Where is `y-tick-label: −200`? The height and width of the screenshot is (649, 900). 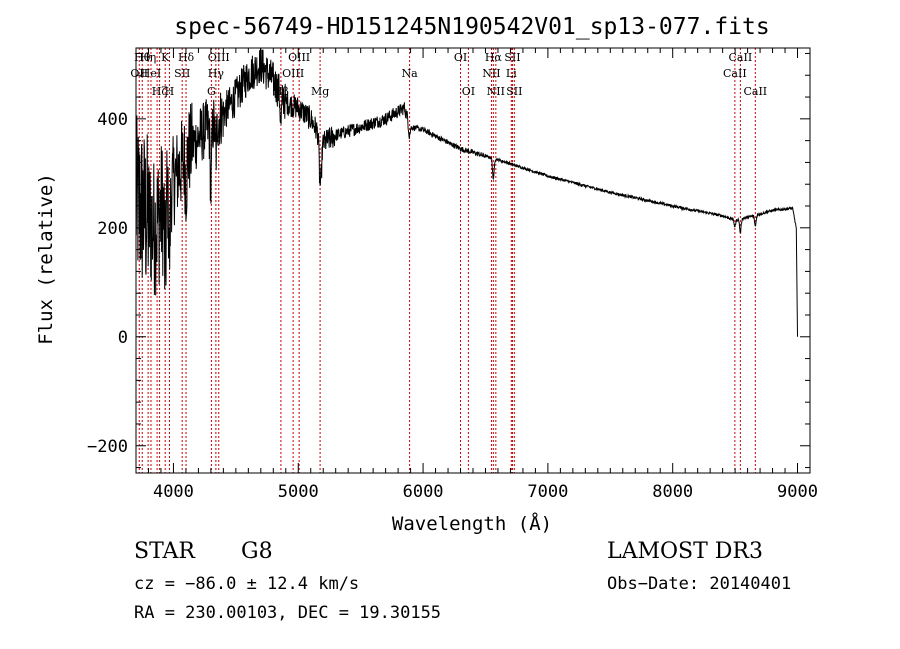
y-tick-label: −200 is located at coordinates (107, 447).